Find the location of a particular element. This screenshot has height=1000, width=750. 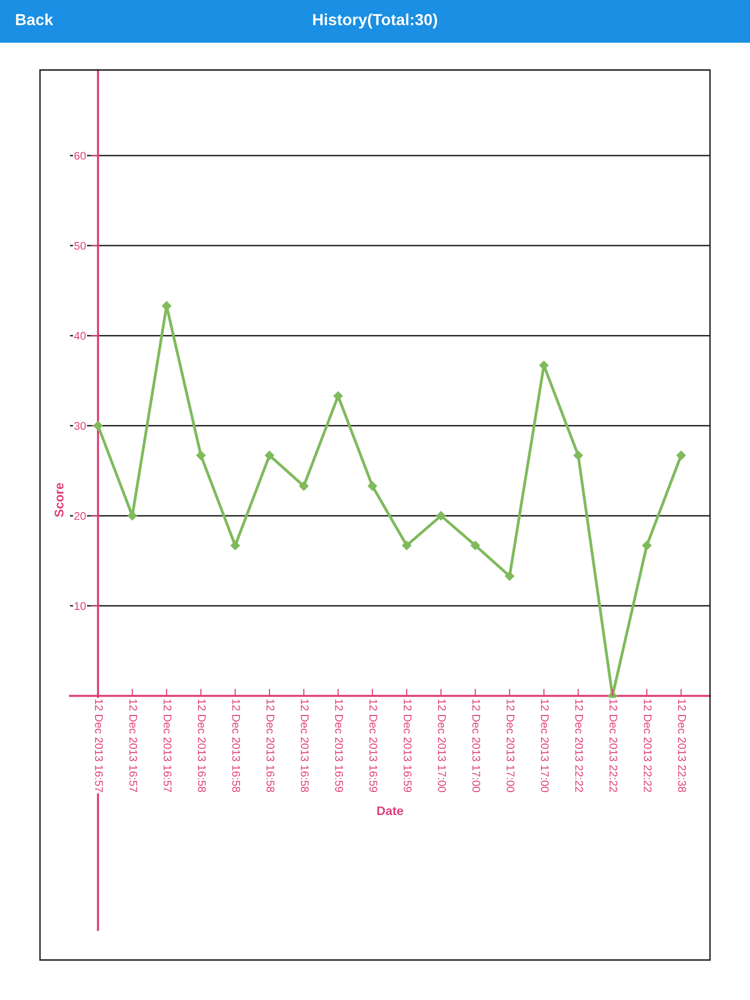

x-axis-title: Date is located at coordinates (390, 811).